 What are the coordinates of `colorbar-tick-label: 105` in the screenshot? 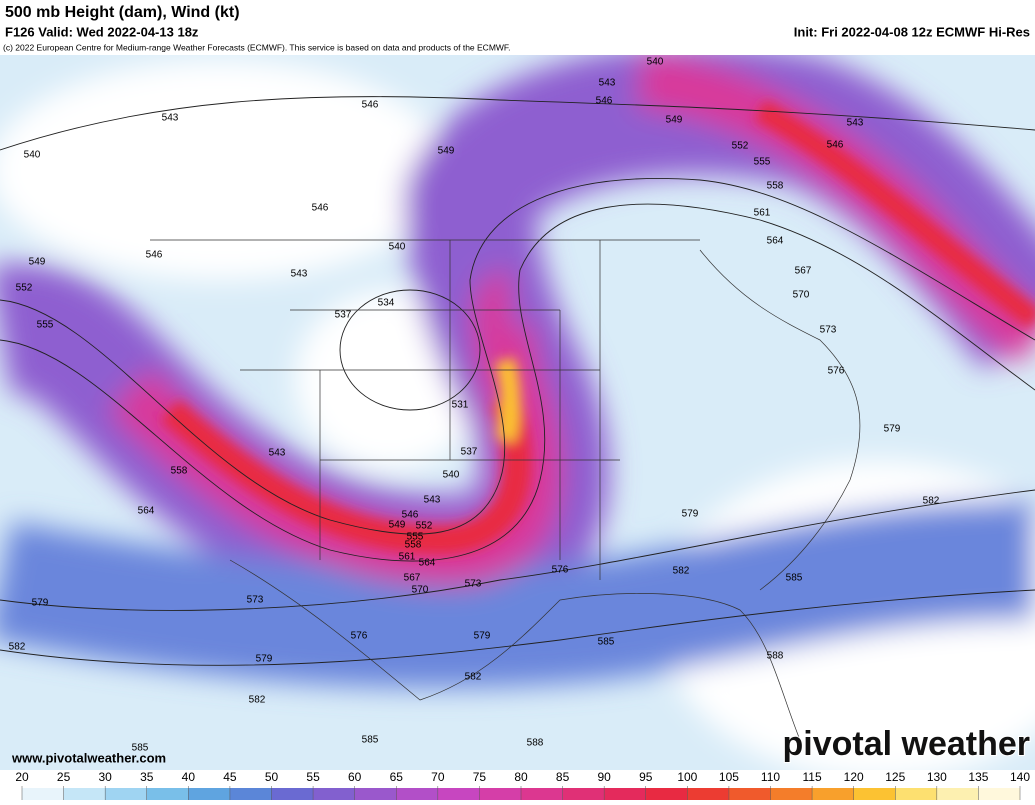 It's located at (729, 777).